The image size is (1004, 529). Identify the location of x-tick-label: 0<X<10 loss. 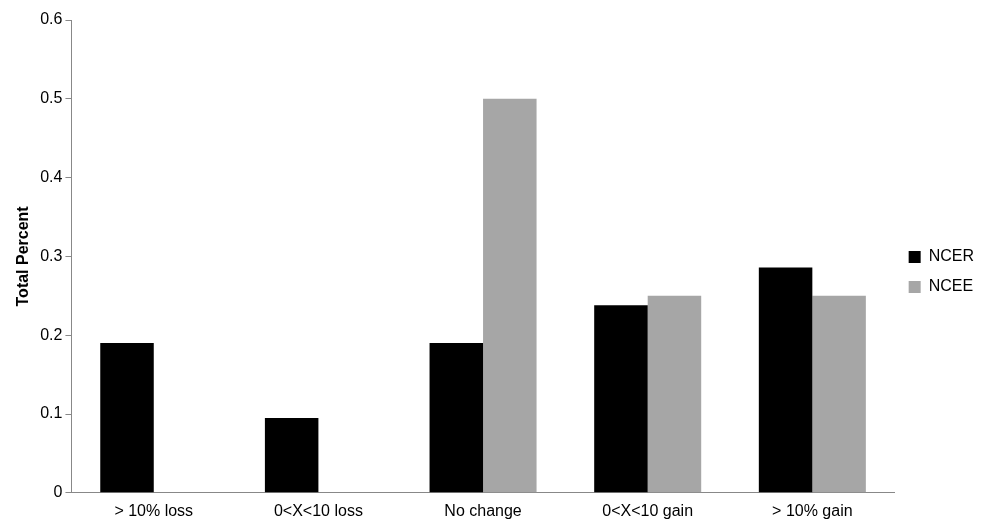
(318, 510).